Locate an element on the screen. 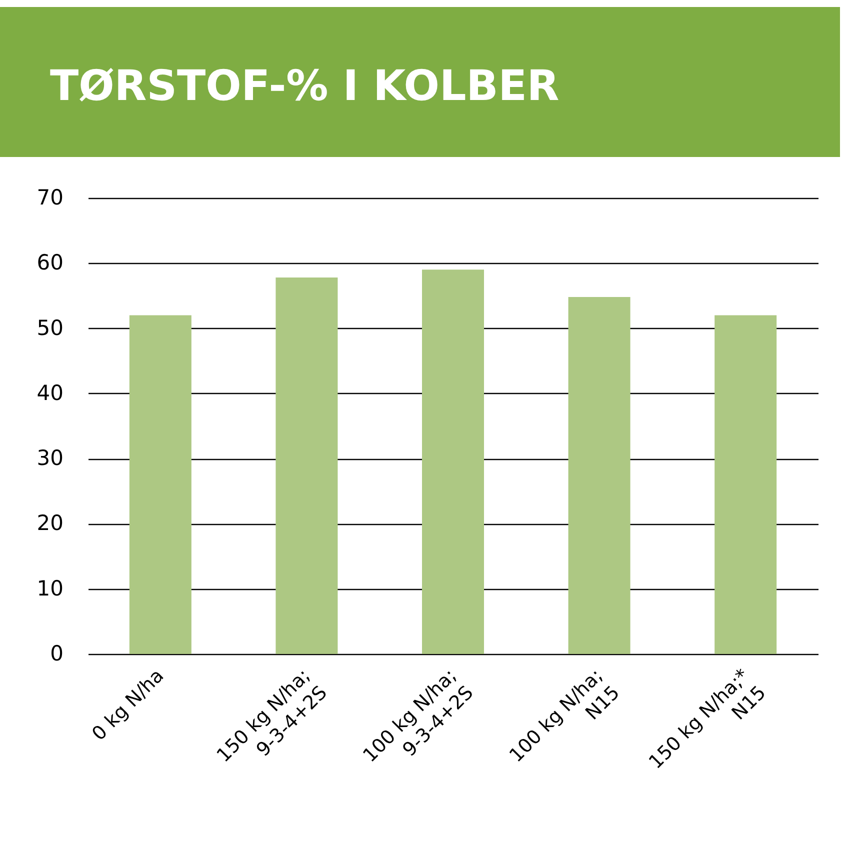  y-tick-label: 60 is located at coordinates (50, 262).